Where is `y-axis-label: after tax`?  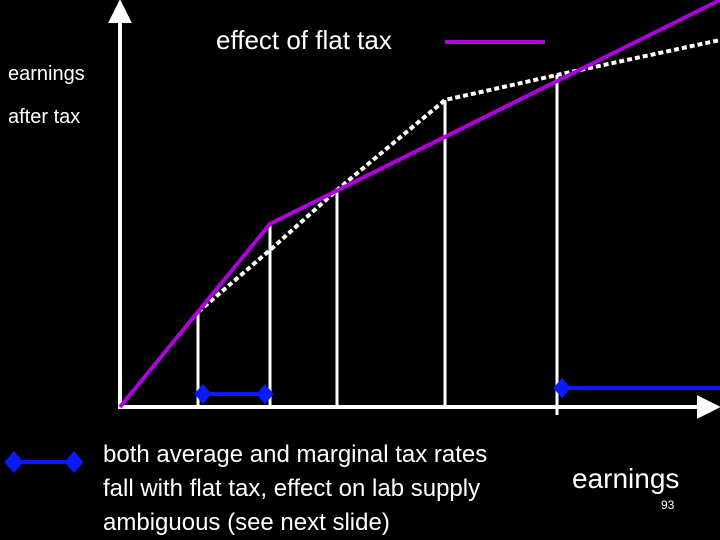
y-axis-label: after tax is located at coordinates (44, 117).